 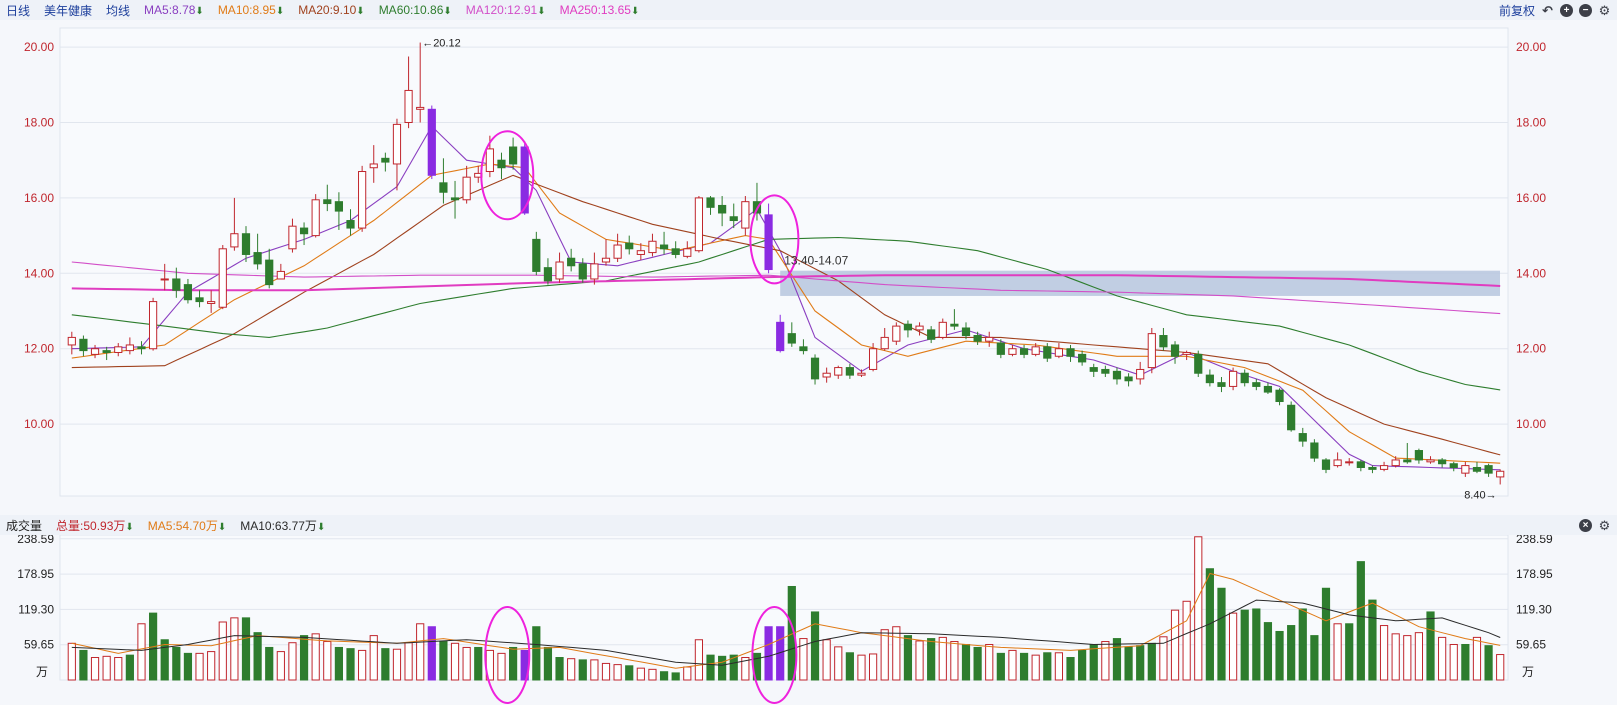 What do you see at coordinates (1595, 525) in the screenshot?
I see `volume-tools: × ⚙` at bounding box center [1595, 525].